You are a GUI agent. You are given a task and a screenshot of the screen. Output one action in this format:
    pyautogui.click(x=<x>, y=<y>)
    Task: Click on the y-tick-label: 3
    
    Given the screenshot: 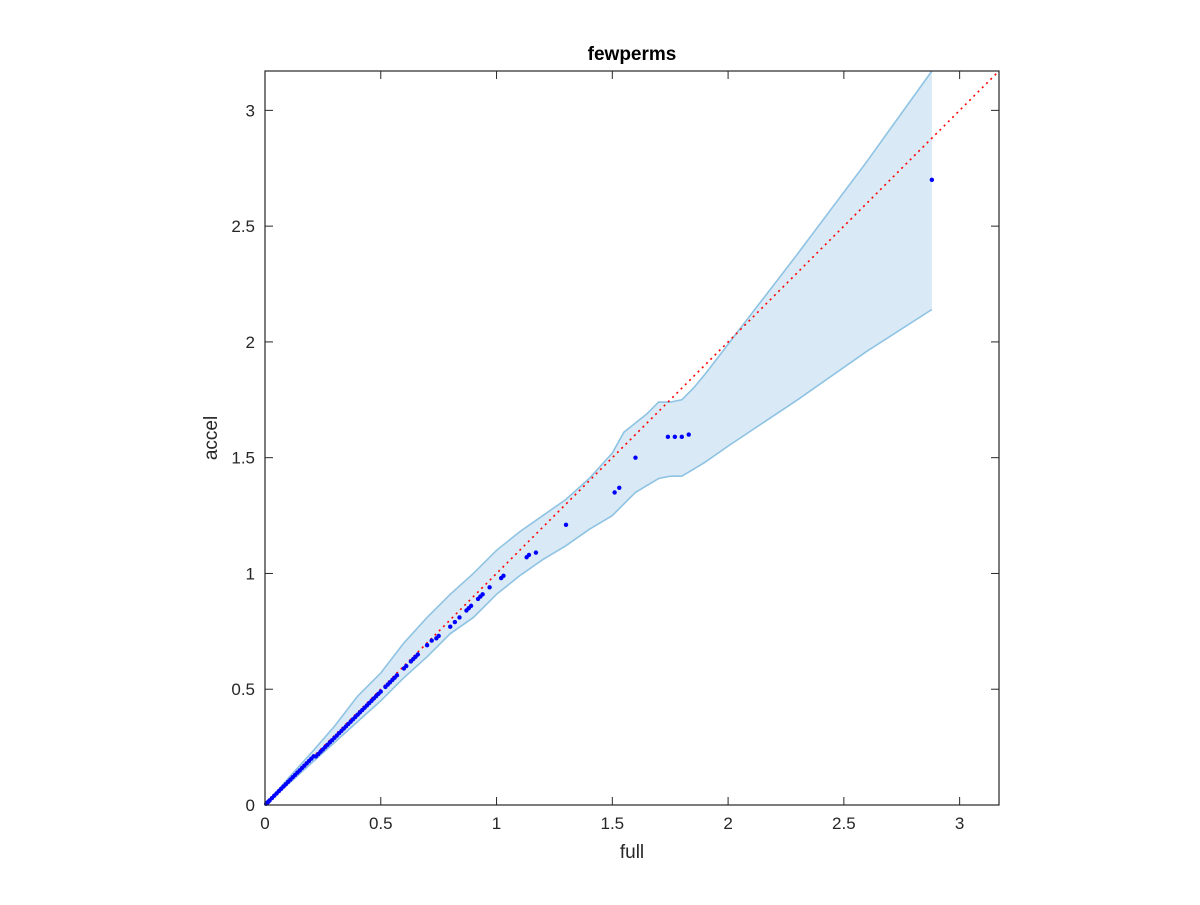 What is the action you would take?
    pyautogui.click(x=250, y=110)
    